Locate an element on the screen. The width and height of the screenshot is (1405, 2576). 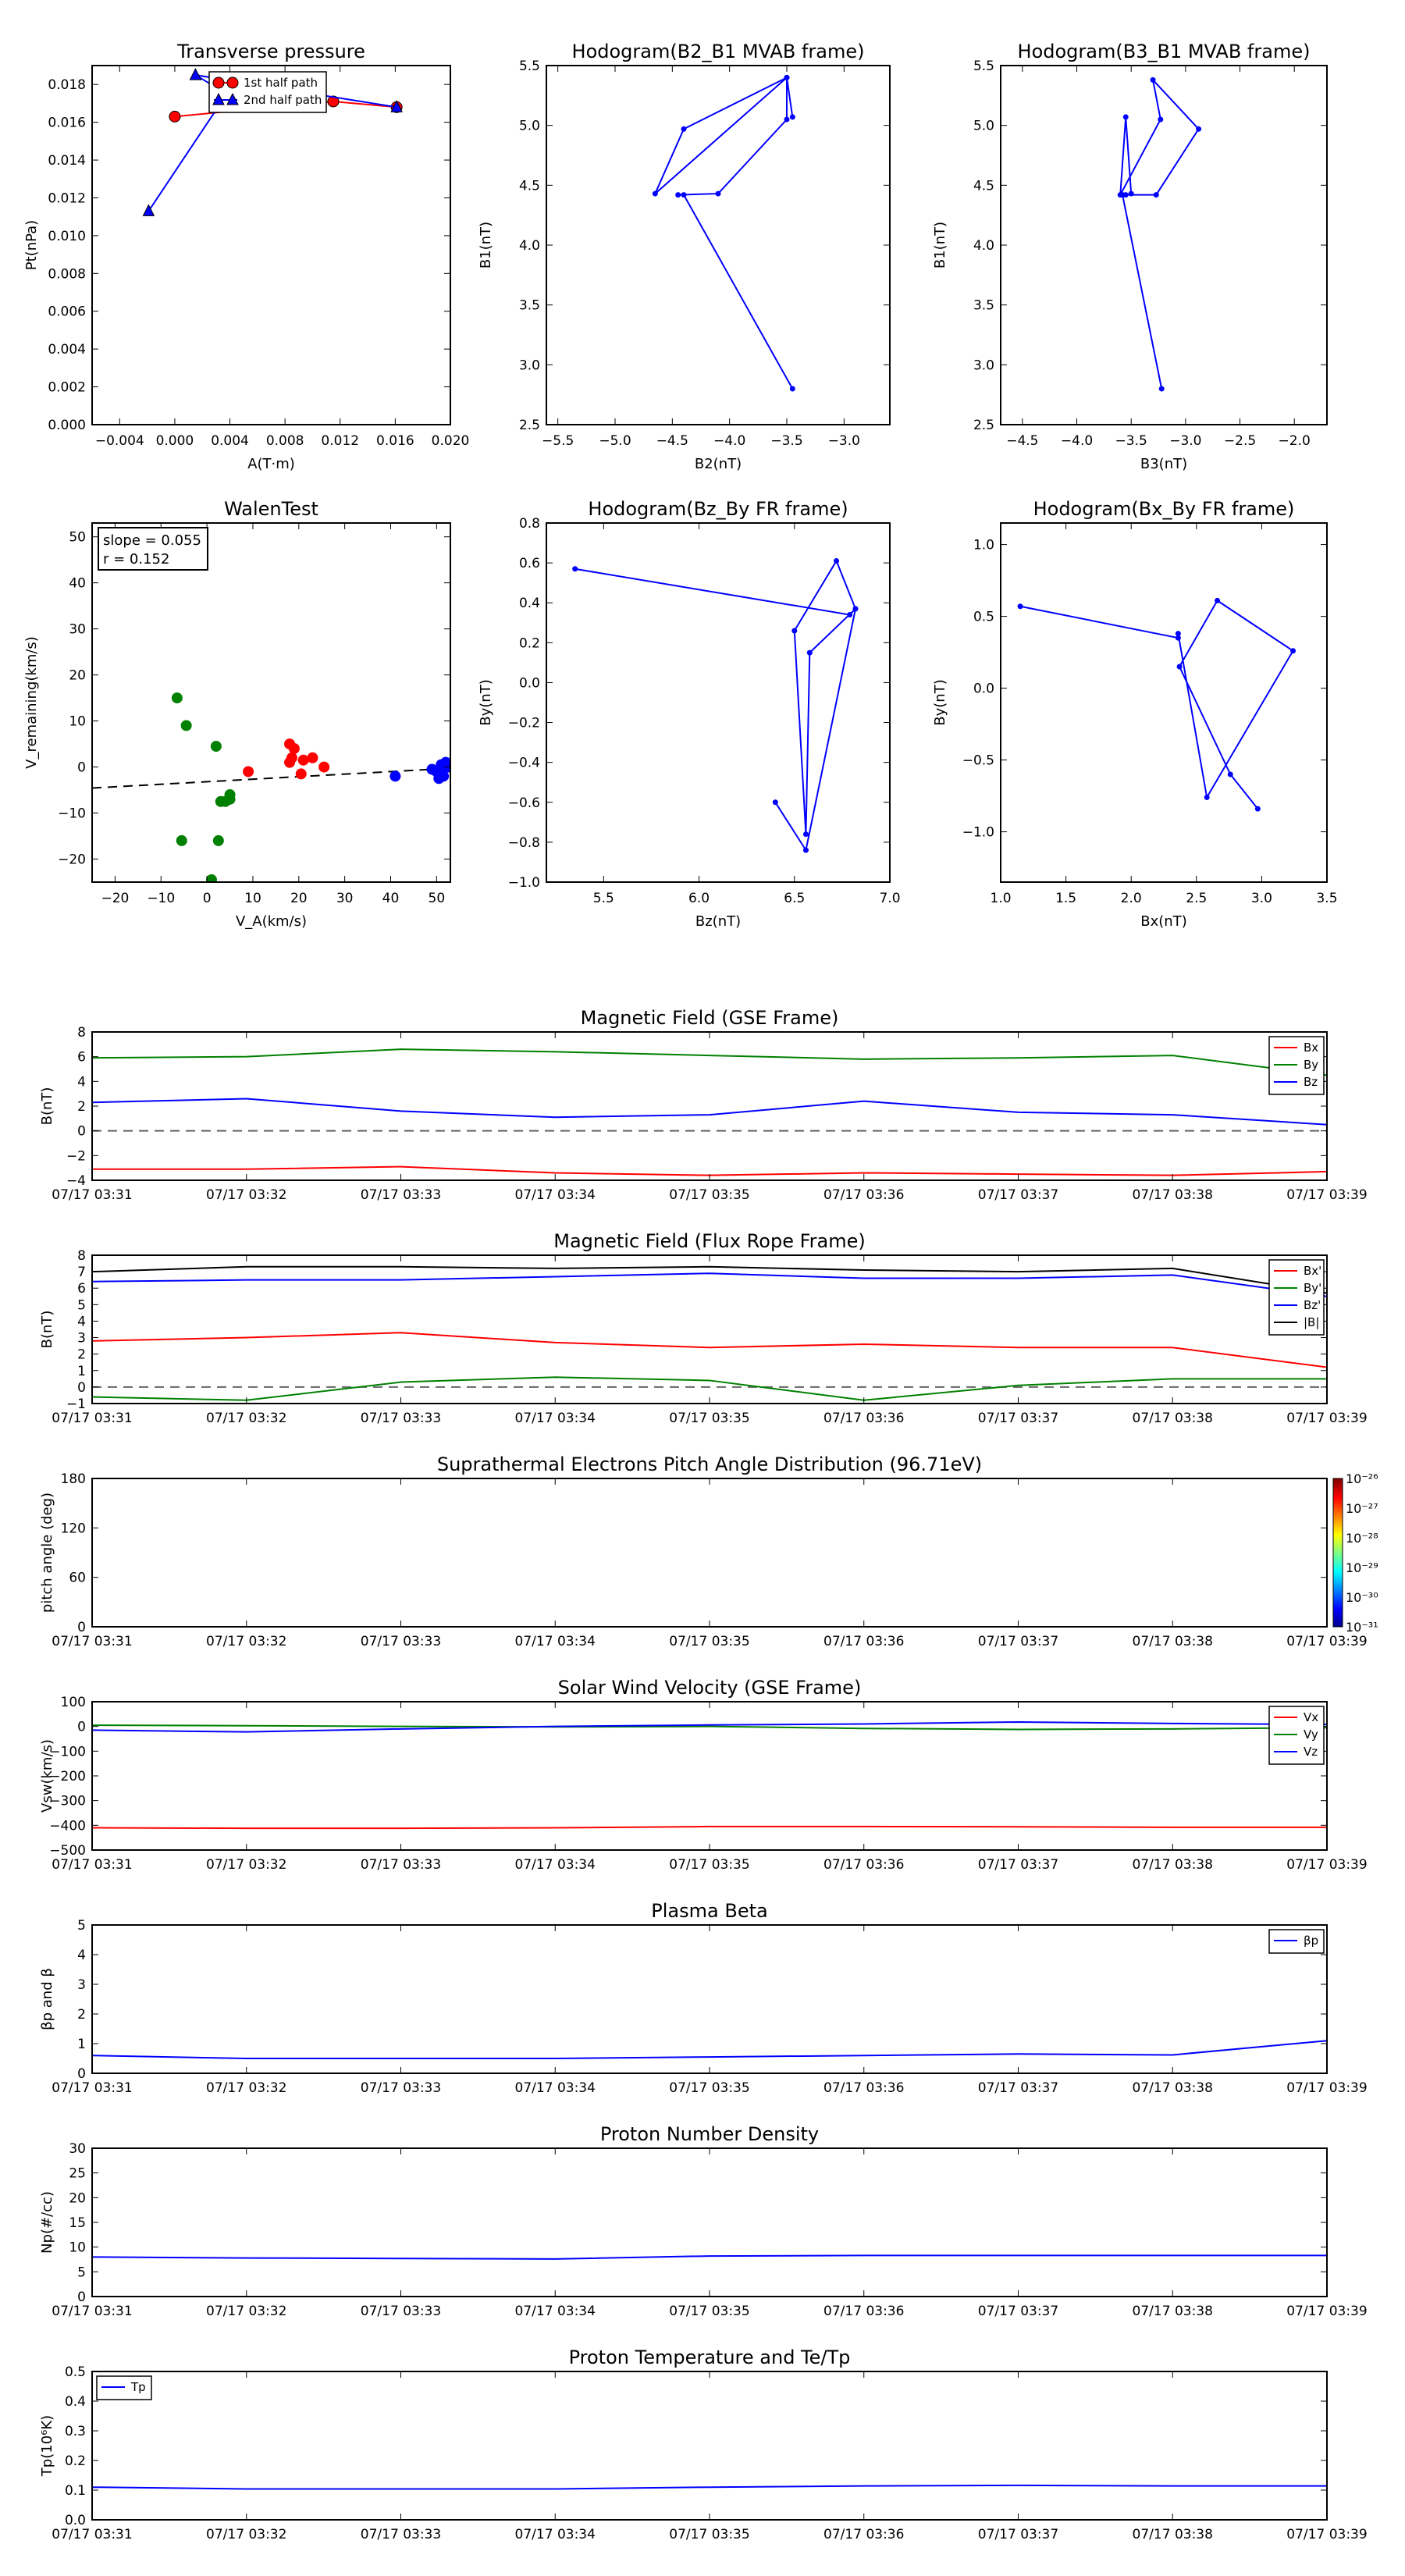
y-tick-label: −0.4 is located at coordinates (524, 763).